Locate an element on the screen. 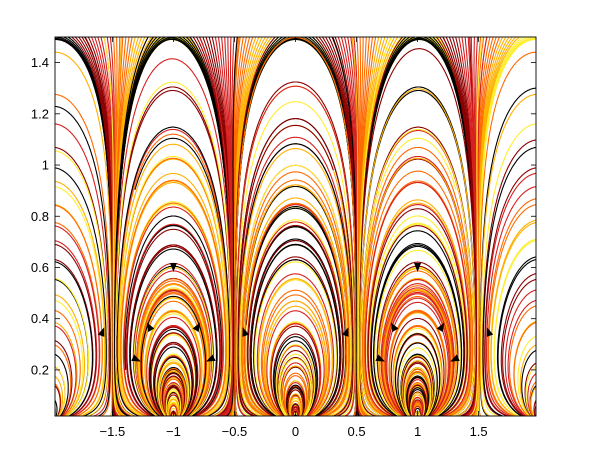 The image size is (595, 470). x-tick-label: −0.5 is located at coordinates (235, 431).